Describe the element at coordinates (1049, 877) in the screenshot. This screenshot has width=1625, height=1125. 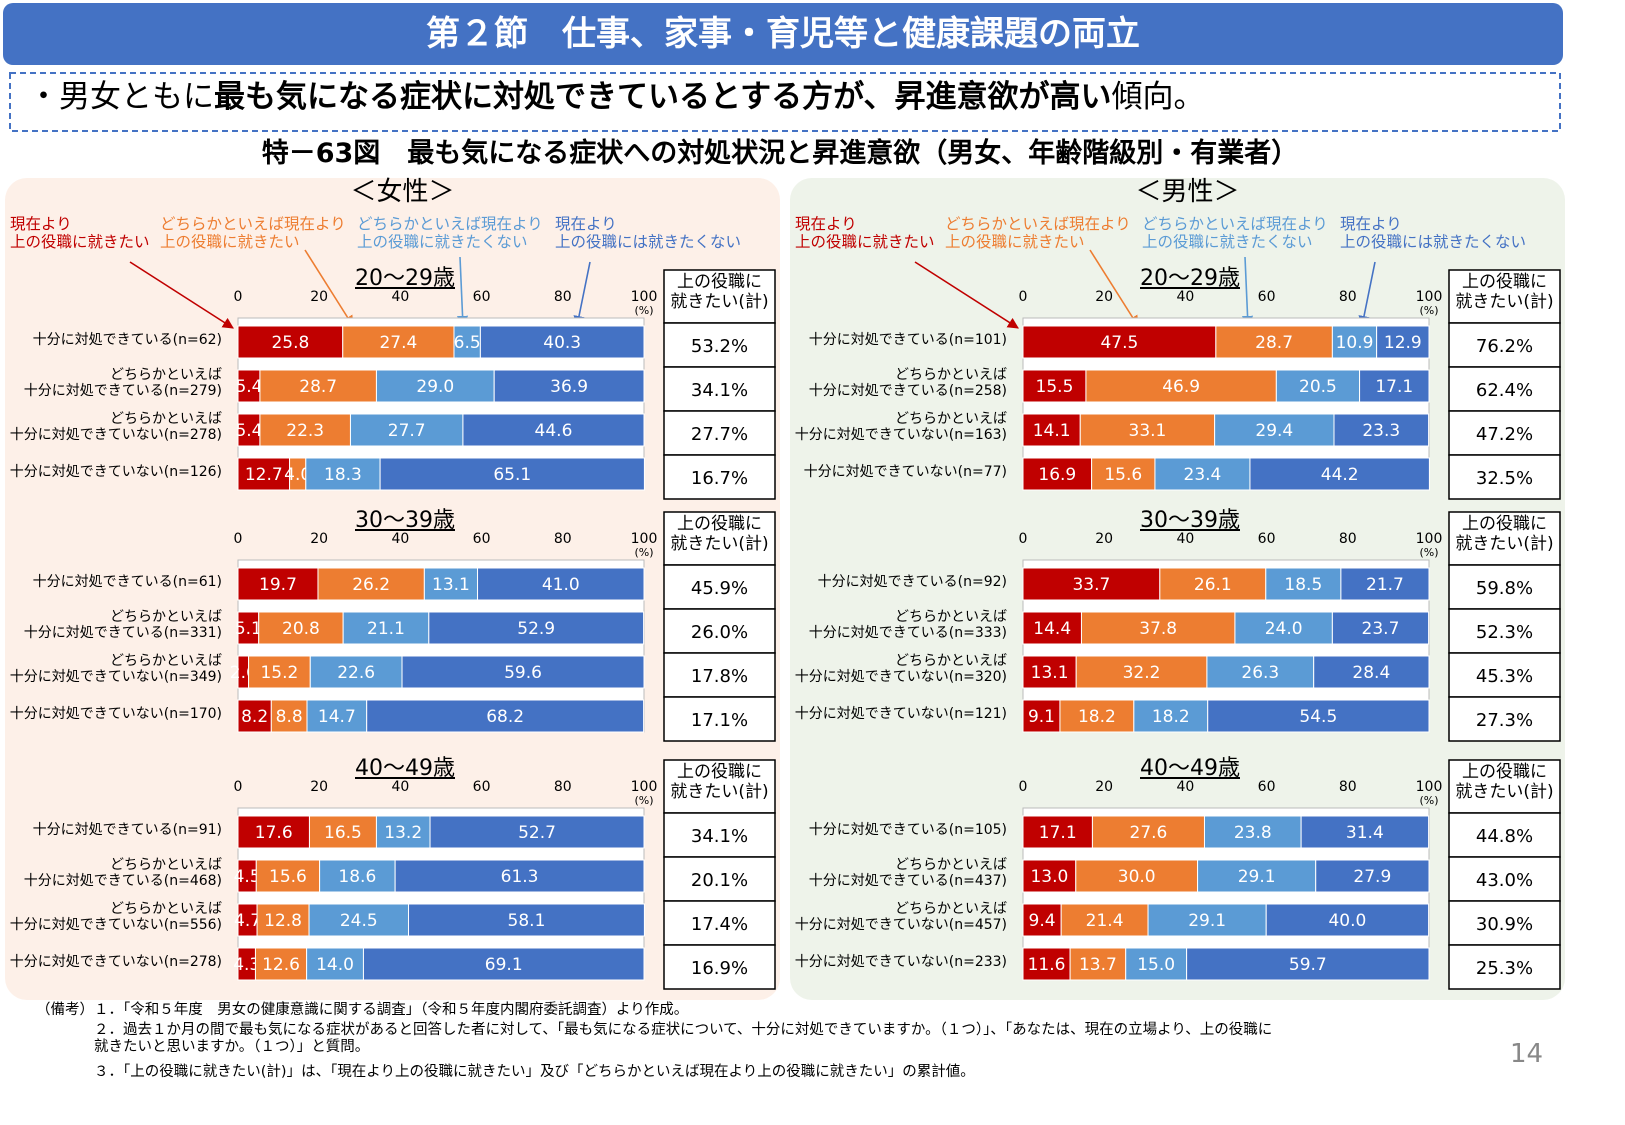
I see `data-label: 13.0` at that location.